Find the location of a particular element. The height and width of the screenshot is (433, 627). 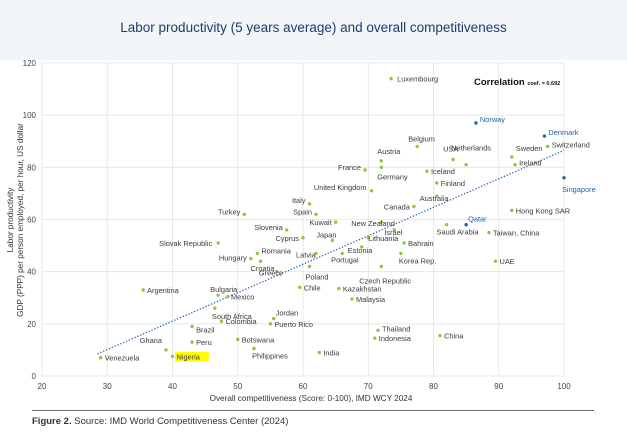

point-label: Philippines is located at coordinates (270, 356).